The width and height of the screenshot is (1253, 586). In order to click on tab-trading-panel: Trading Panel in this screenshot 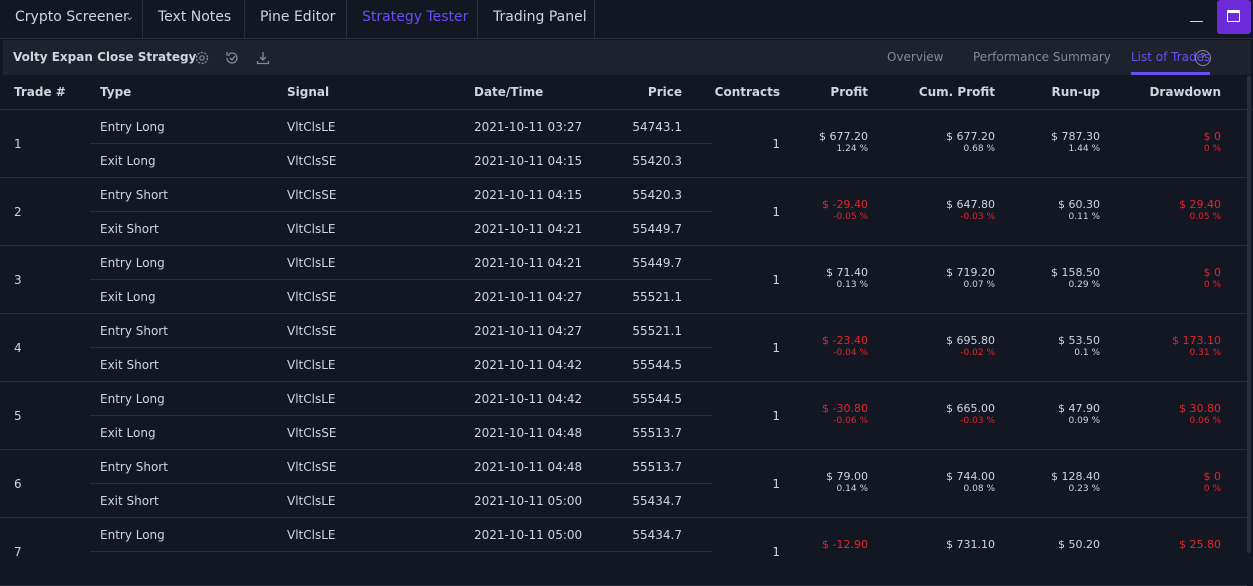, I will do `click(536, 19)`.